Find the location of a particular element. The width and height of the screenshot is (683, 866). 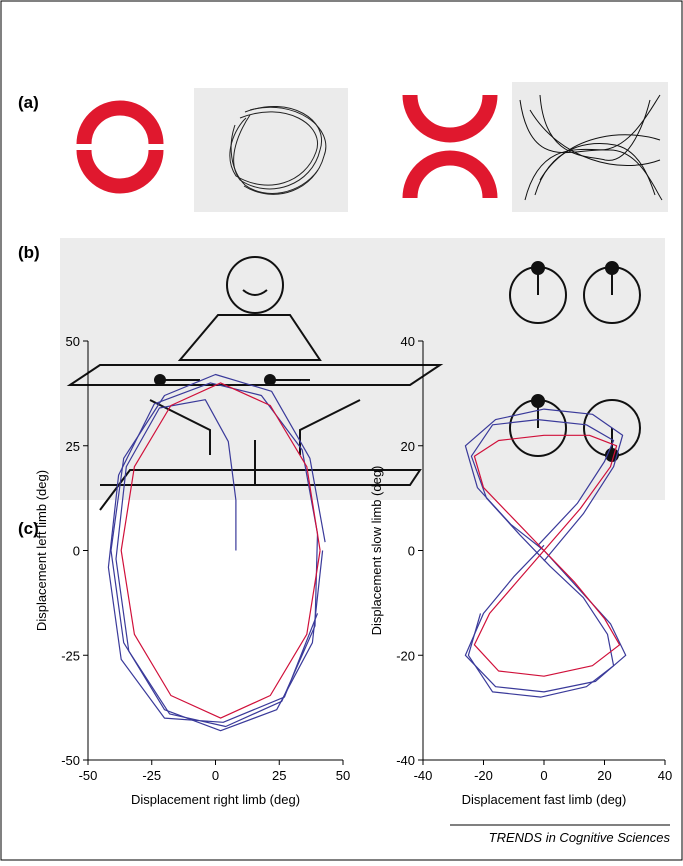

y-axis-label: Displacement left limb (deg) is located at coordinates (41, 550).